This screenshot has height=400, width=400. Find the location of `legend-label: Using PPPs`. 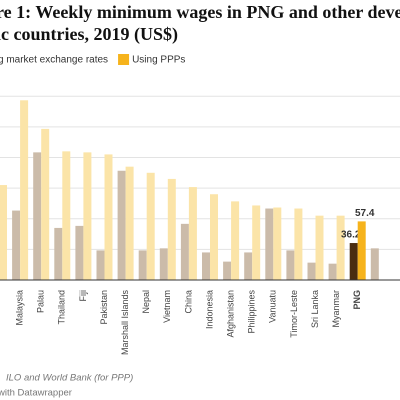

legend-label: Using PPPs is located at coordinates (158, 60).